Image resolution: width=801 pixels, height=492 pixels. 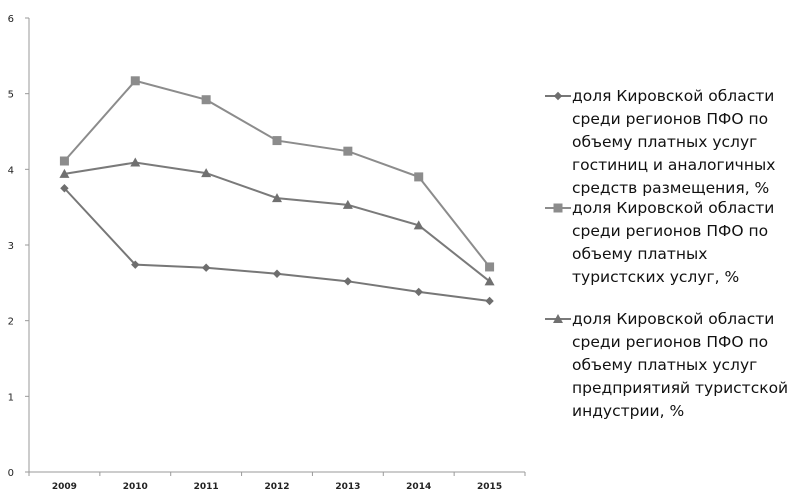 What do you see at coordinates (673, 165) in the screenshot?
I see `legend-label: гостиниц и аналогичных` at bounding box center [673, 165].